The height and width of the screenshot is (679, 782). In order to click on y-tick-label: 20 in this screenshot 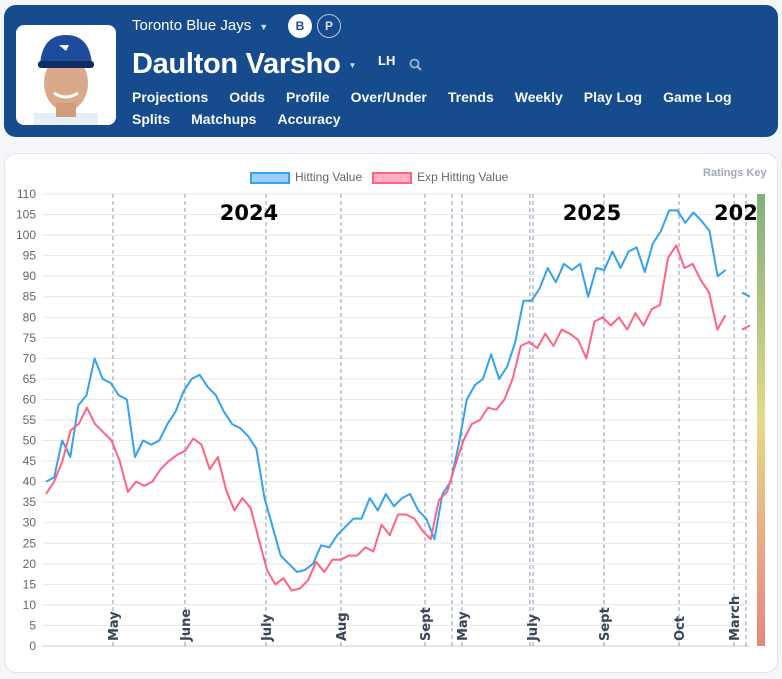, I will do `click(30, 564)`.